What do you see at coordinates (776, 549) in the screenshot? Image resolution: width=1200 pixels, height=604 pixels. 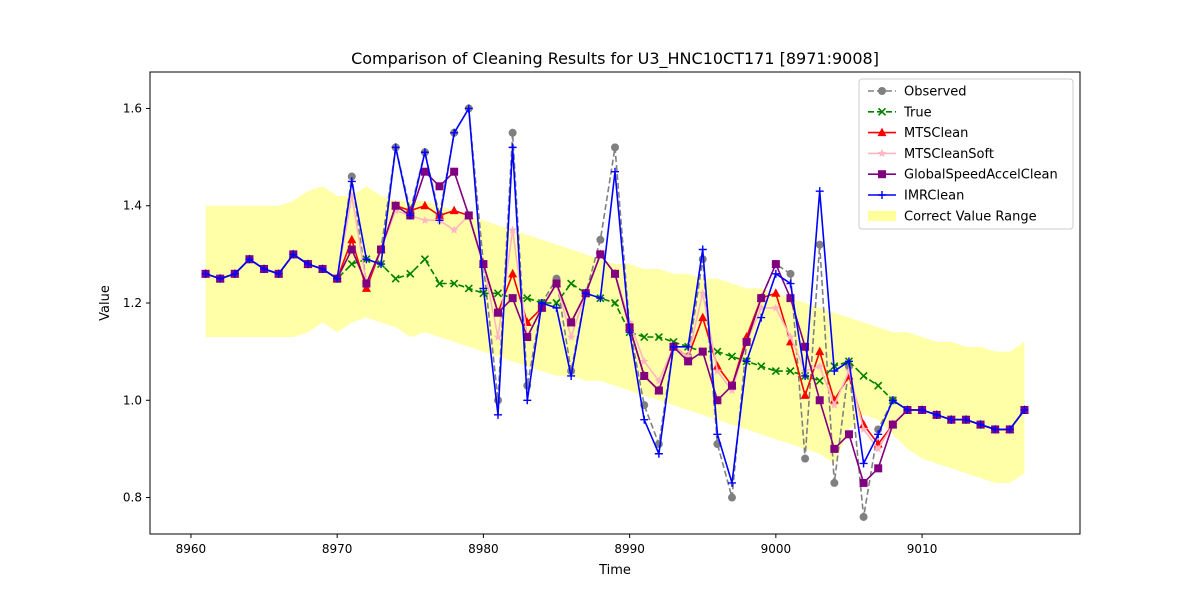 I see `x-tick-label: 9000` at bounding box center [776, 549].